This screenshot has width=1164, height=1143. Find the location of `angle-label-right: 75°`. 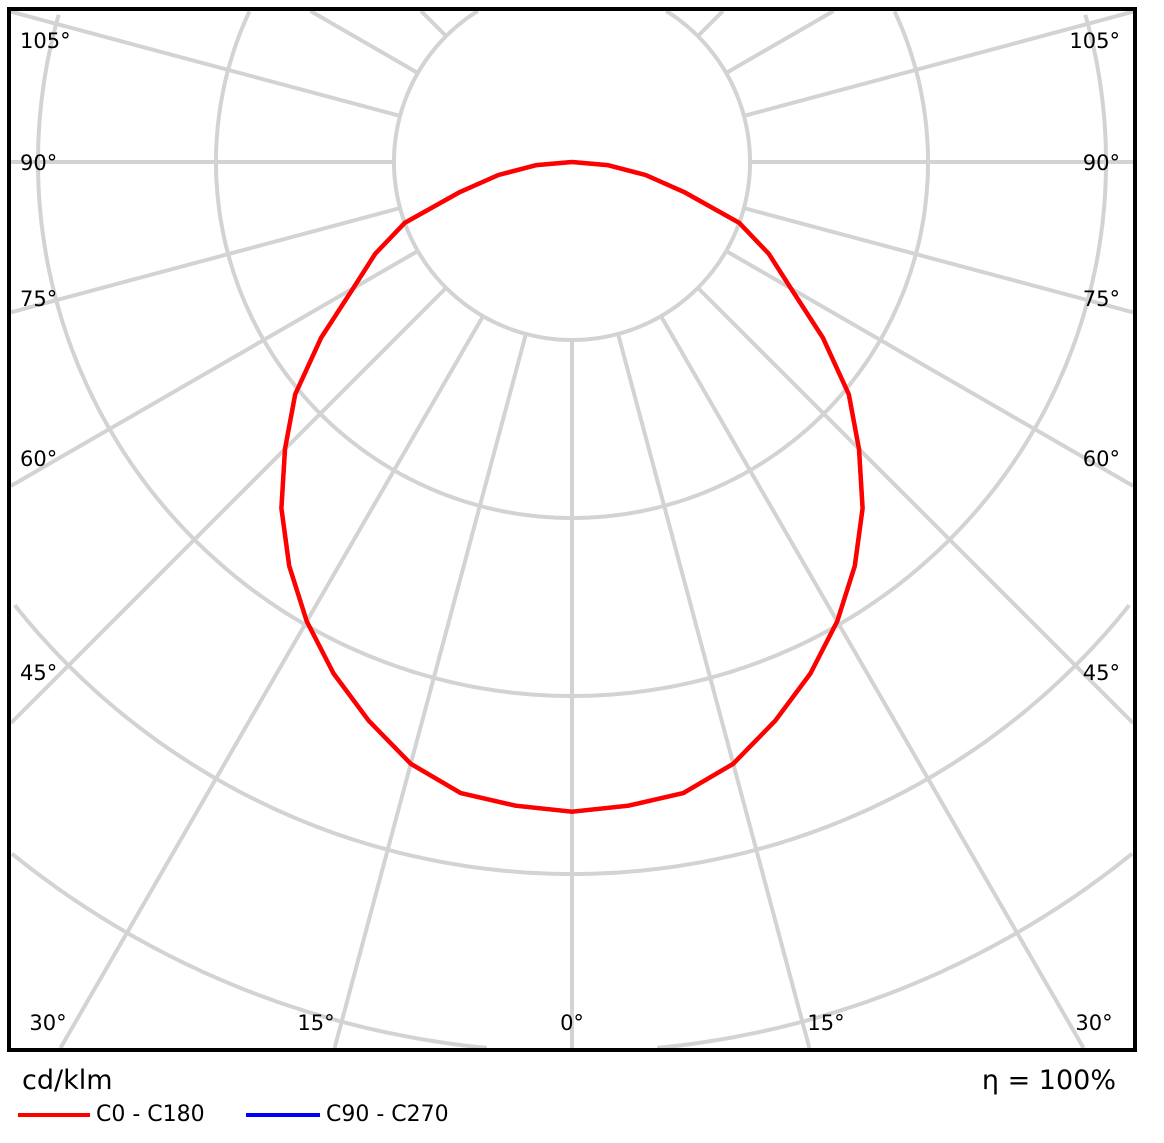

angle-label-right: 75° is located at coordinates (1101, 299).